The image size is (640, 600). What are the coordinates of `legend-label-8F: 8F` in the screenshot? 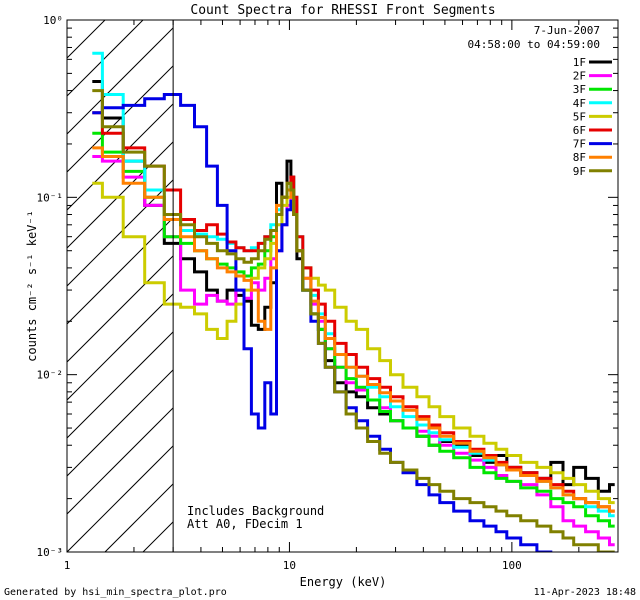 It's located at (579, 157).